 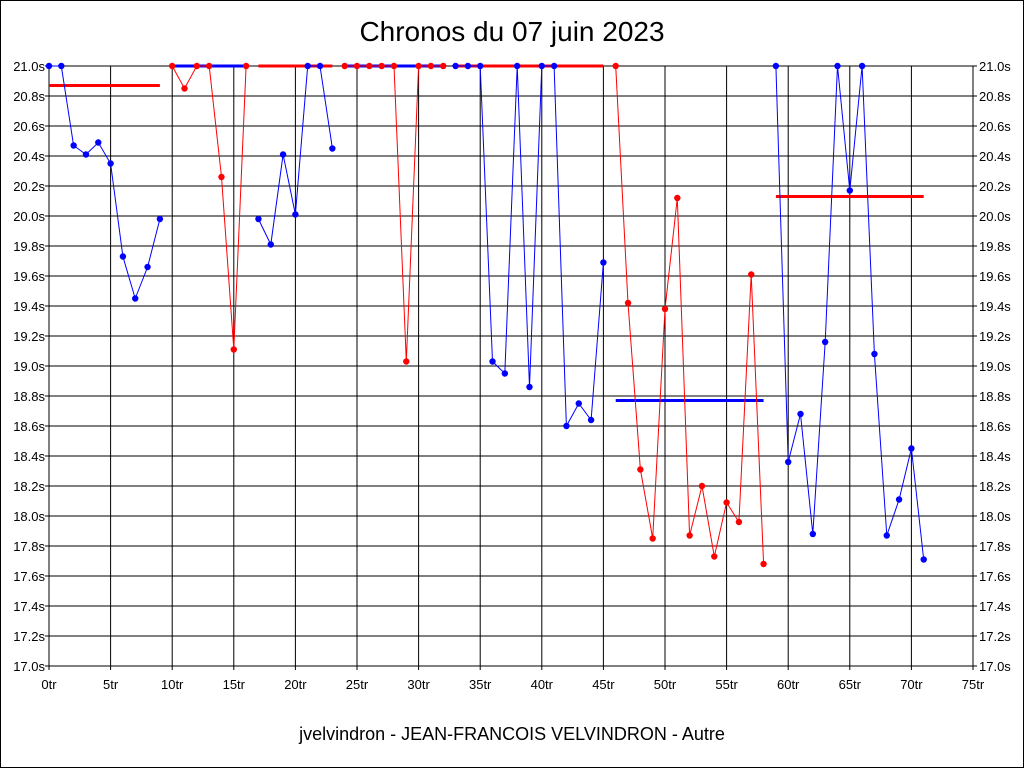 I want to click on y-tick-label-left: 20.8s, so click(x=29, y=96).